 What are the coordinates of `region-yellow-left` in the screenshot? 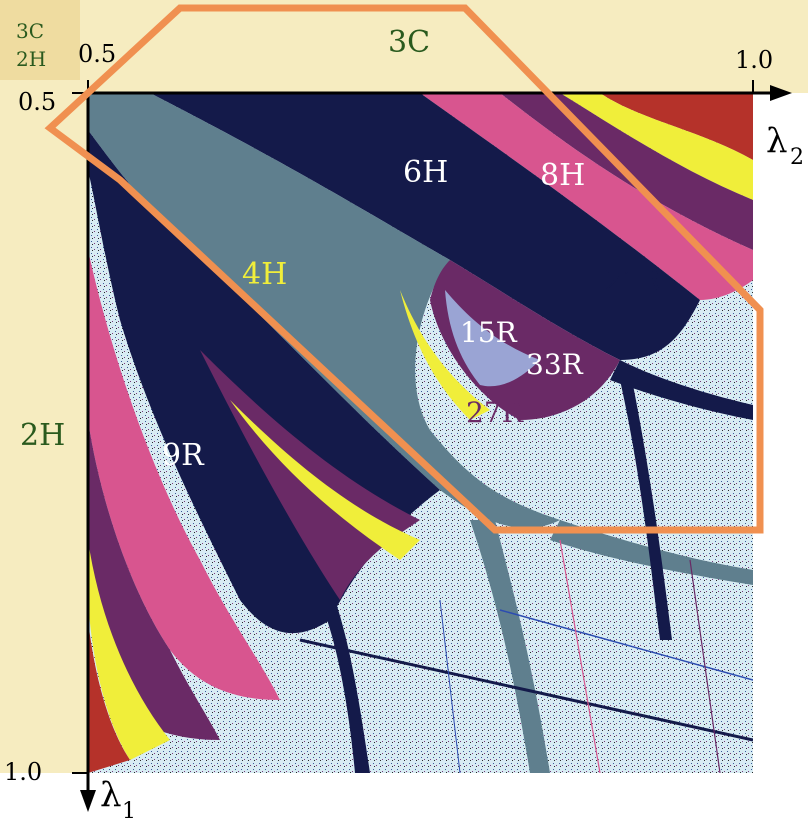 It's located at (129, 650).